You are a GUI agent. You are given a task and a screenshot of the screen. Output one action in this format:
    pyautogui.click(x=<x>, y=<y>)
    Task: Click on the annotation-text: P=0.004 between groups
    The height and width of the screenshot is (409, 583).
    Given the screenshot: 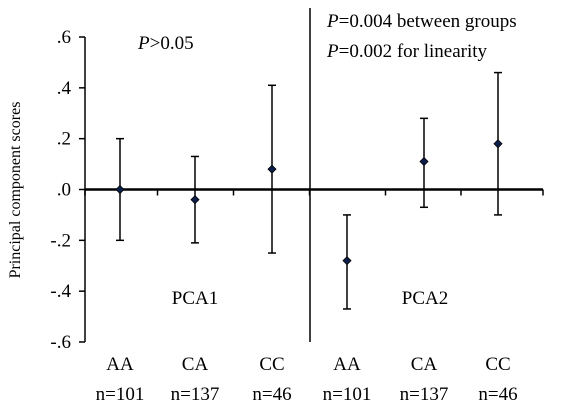 What is the action you would take?
    pyautogui.click(x=421, y=21)
    